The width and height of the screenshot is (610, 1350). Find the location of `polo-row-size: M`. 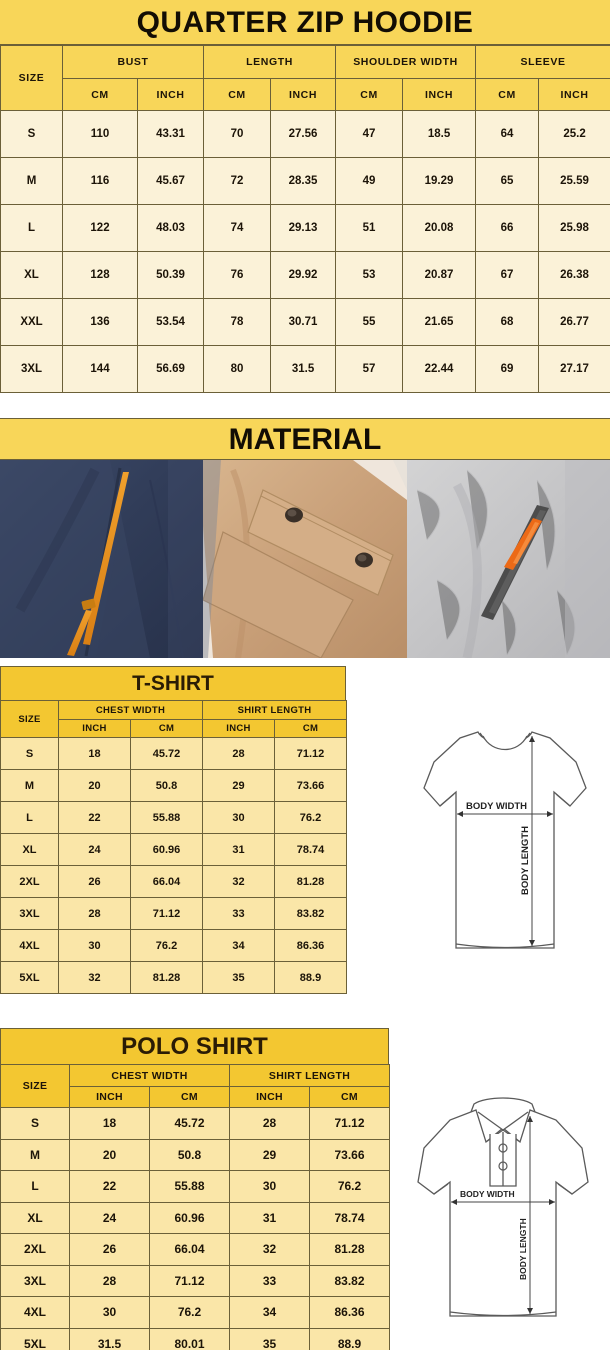

polo-row-size: M is located at coordinates (35, 1154).